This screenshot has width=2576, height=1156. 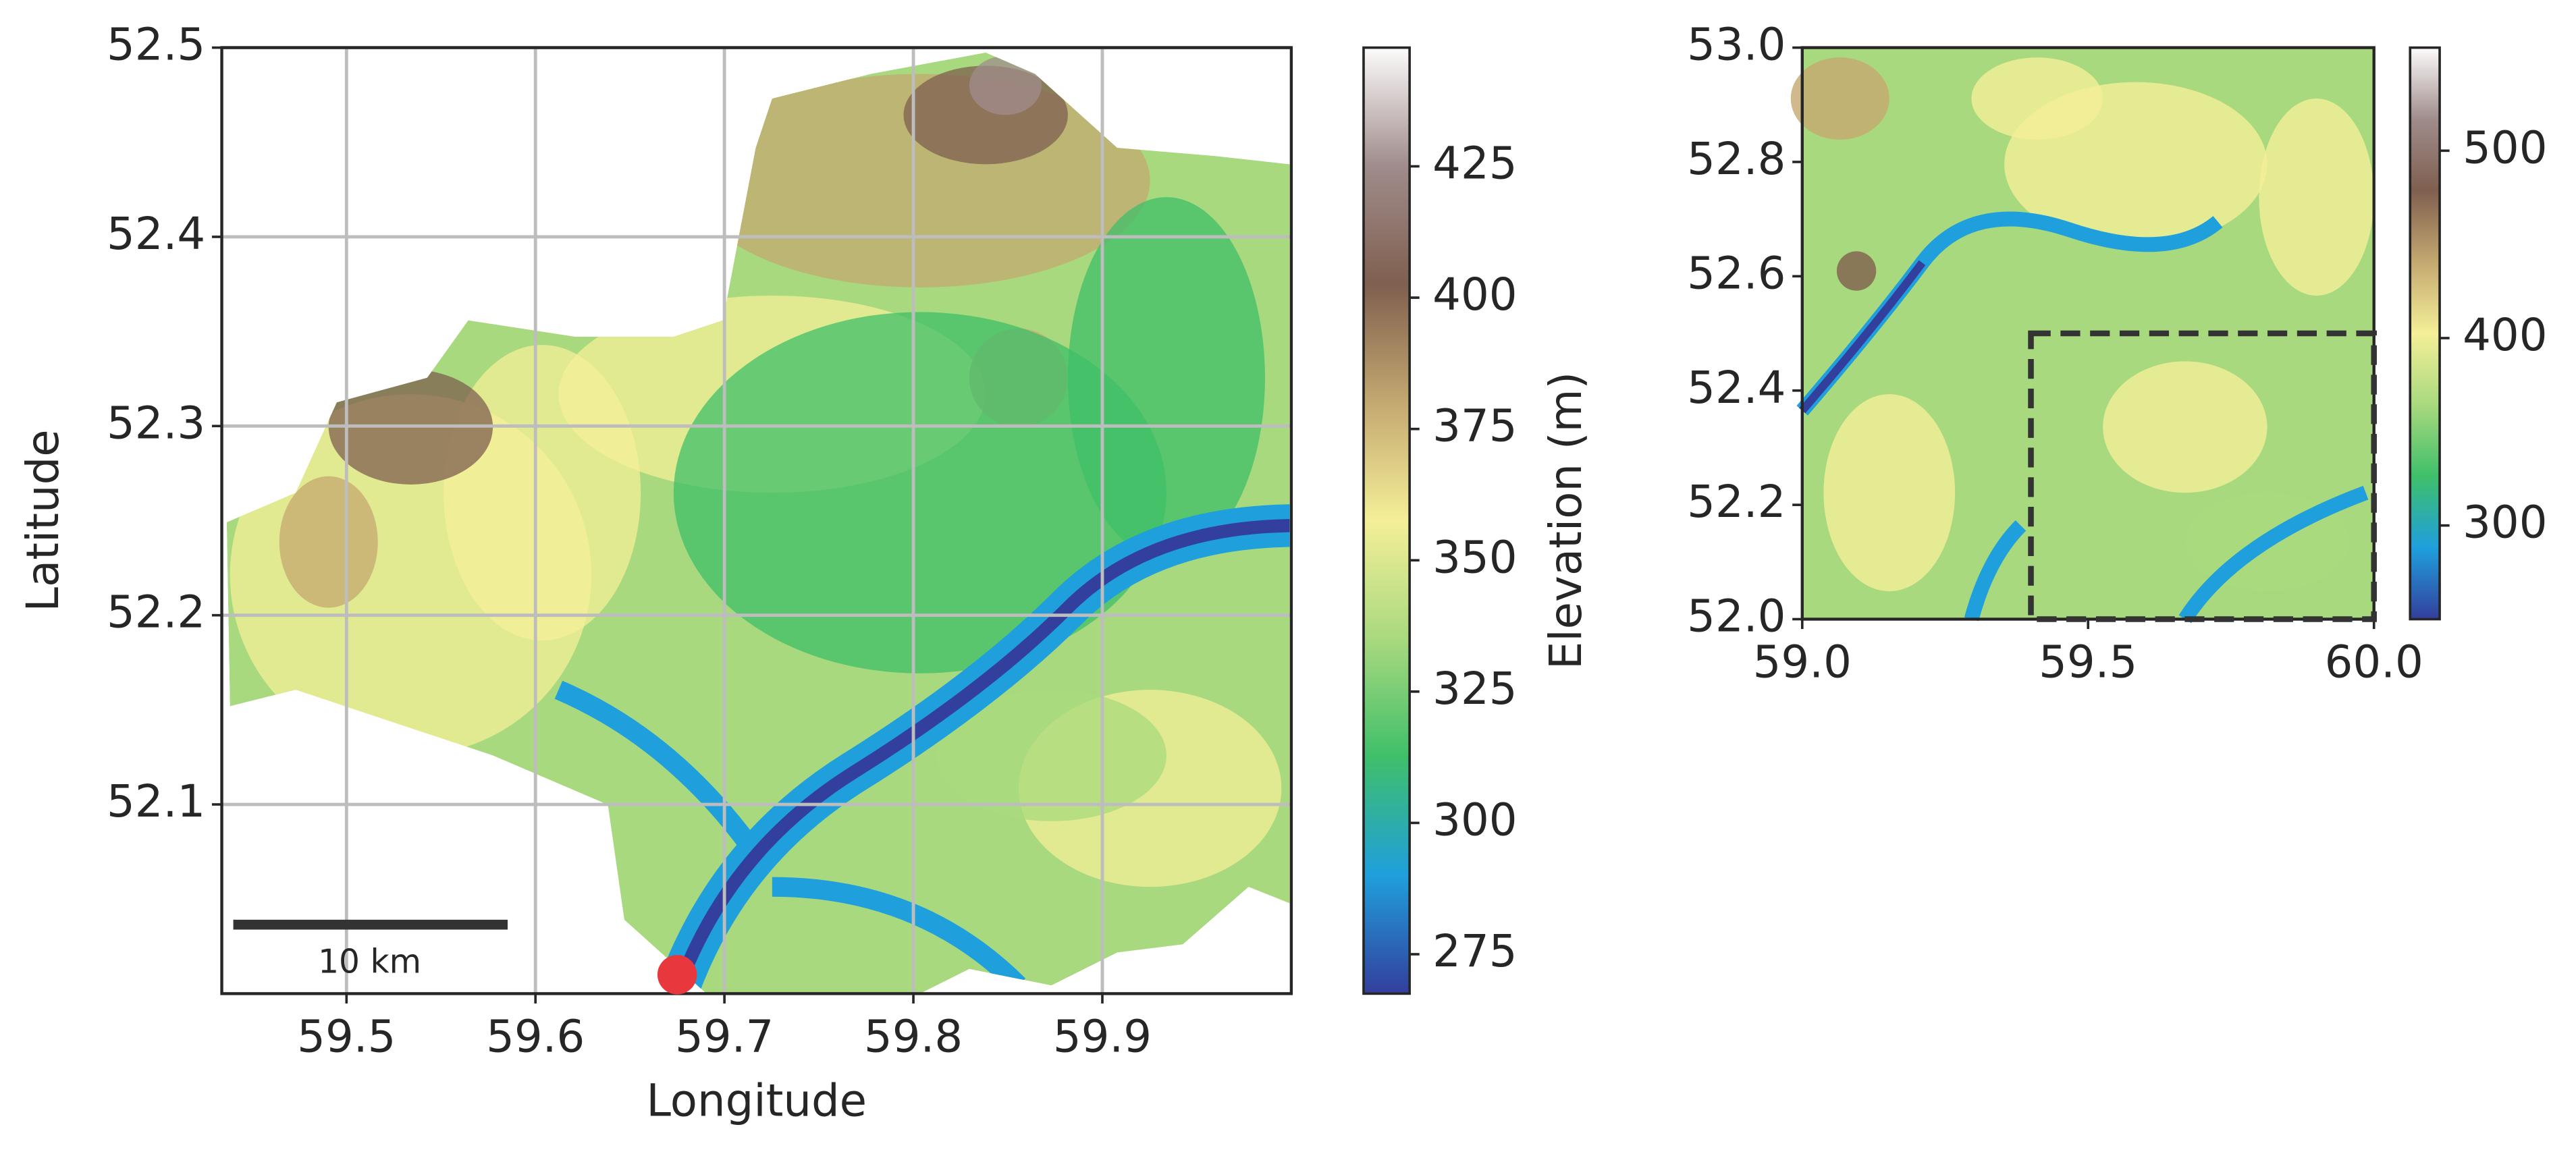 What do you see at coordinates (1737, 159) in the screenshot?
I see `y-tick-label: 52.8` at bounding box center [1737, 159].